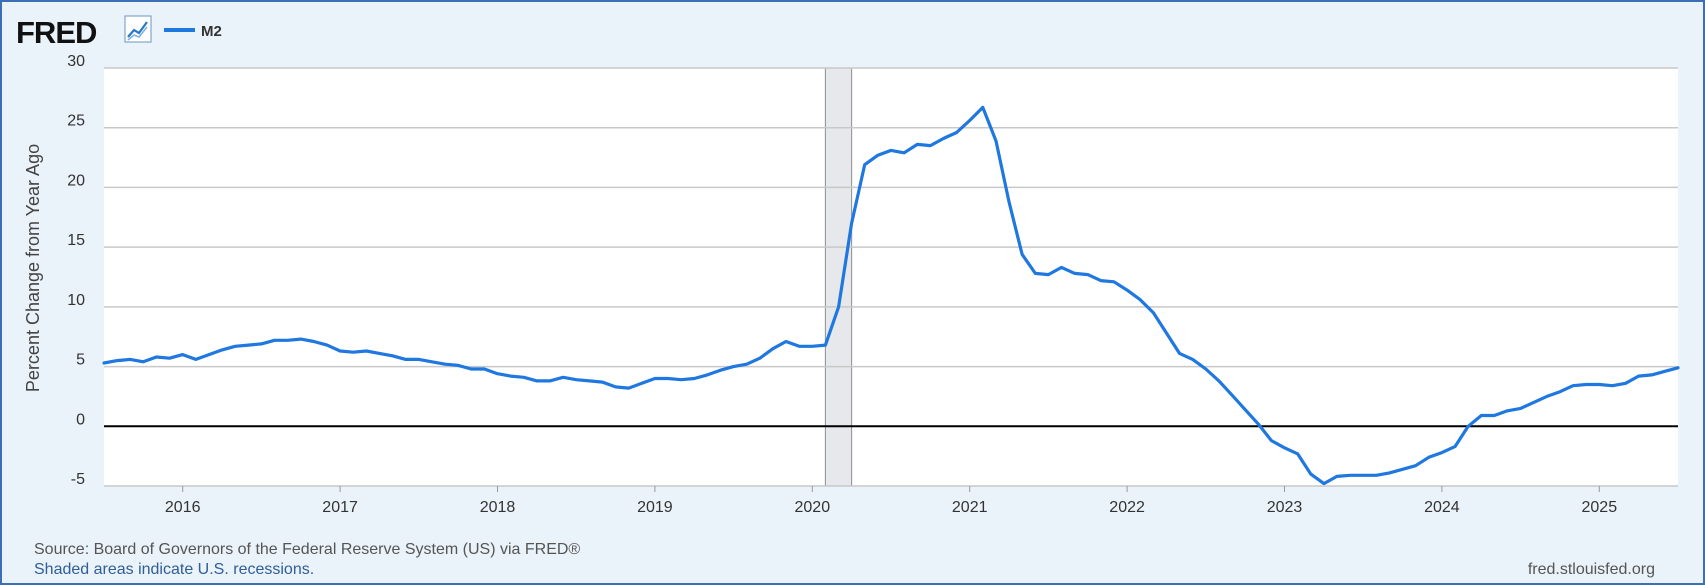 This screenshot has height=585, width=1705. I want to click on x-tick-label: 2018, so click(498, 507).